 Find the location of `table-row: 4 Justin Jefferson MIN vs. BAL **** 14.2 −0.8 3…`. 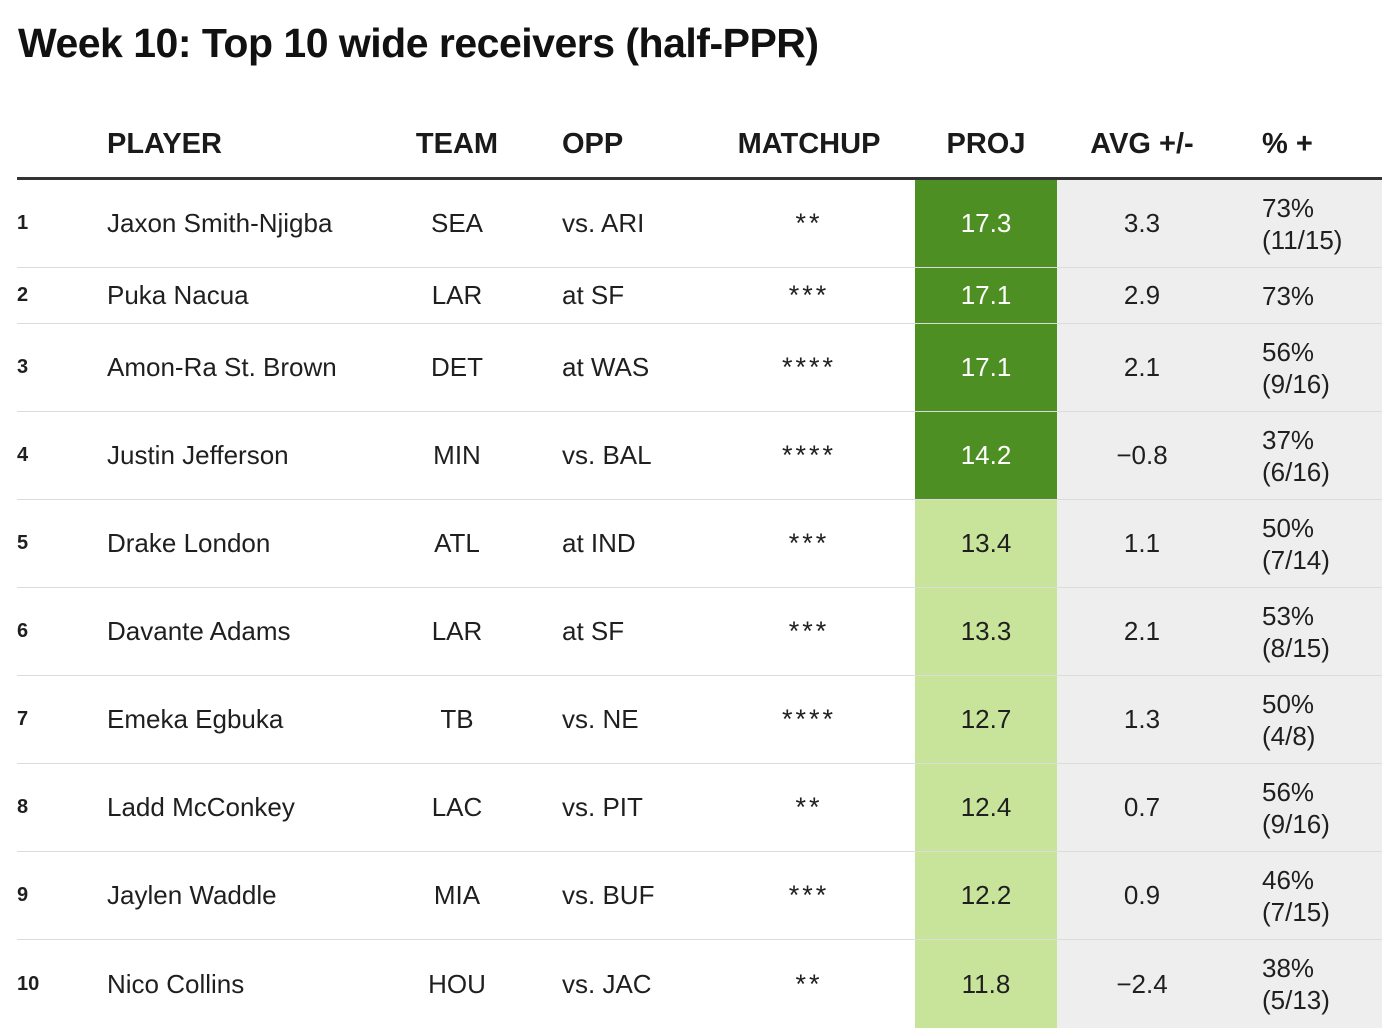

table-row: 4 Justin Jefferson MIN vs. BAL **** 14.2 −0.8 3… is located at coordinates (699, 456).